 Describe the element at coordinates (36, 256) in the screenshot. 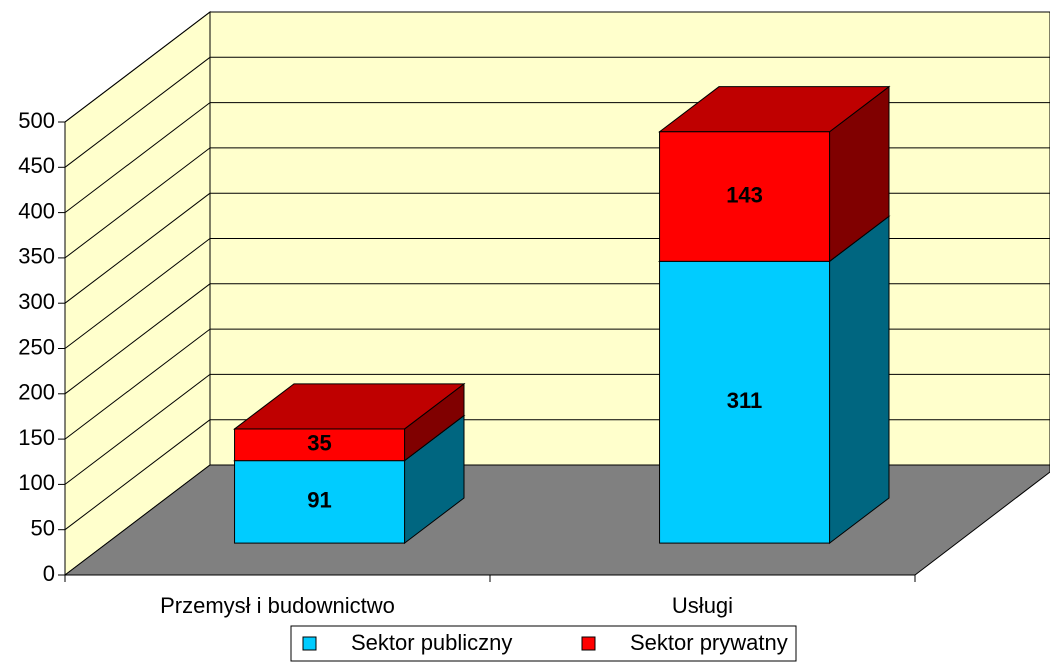

I see `y-tick-label: 350` at that location.